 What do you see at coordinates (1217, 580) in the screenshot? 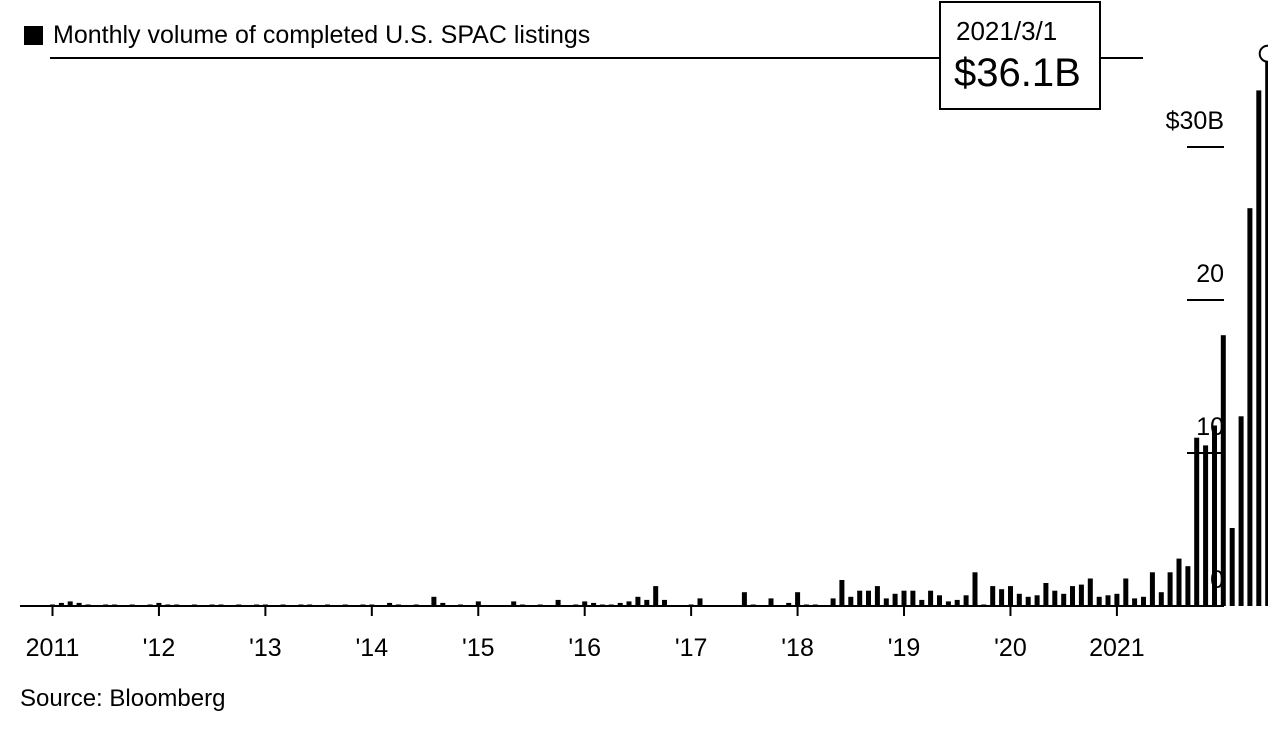
I see `y-tick-label: 0` at bounding box center [1217, 580].